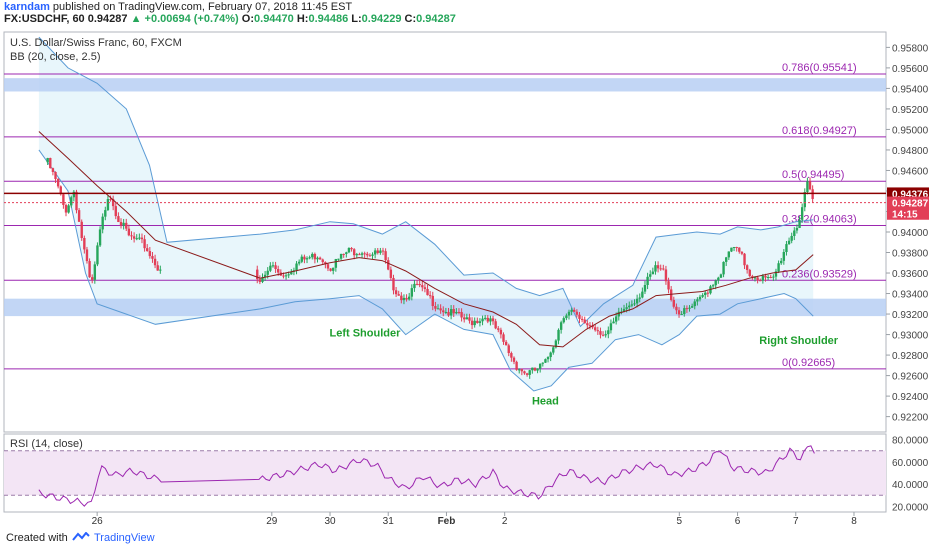 The image size is (932, 550). I want to click on x-tick-label: 7, so click(796, 521).